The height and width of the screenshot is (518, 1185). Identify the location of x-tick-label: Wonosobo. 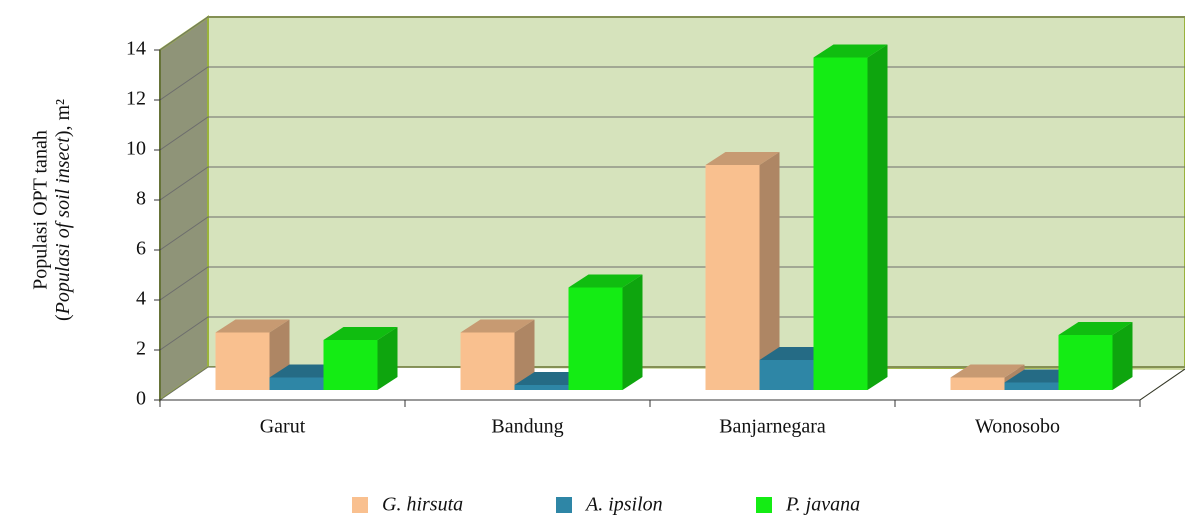
(1017, 427).